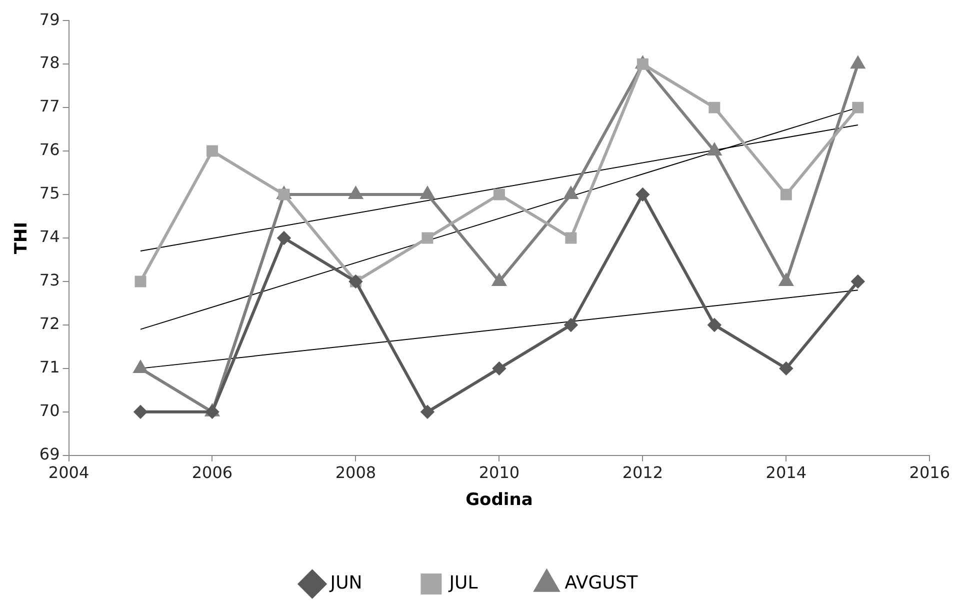  Describe the element at coordinates (49, 62) in the screenshot. I see `y-tick-label: 78` at that location.